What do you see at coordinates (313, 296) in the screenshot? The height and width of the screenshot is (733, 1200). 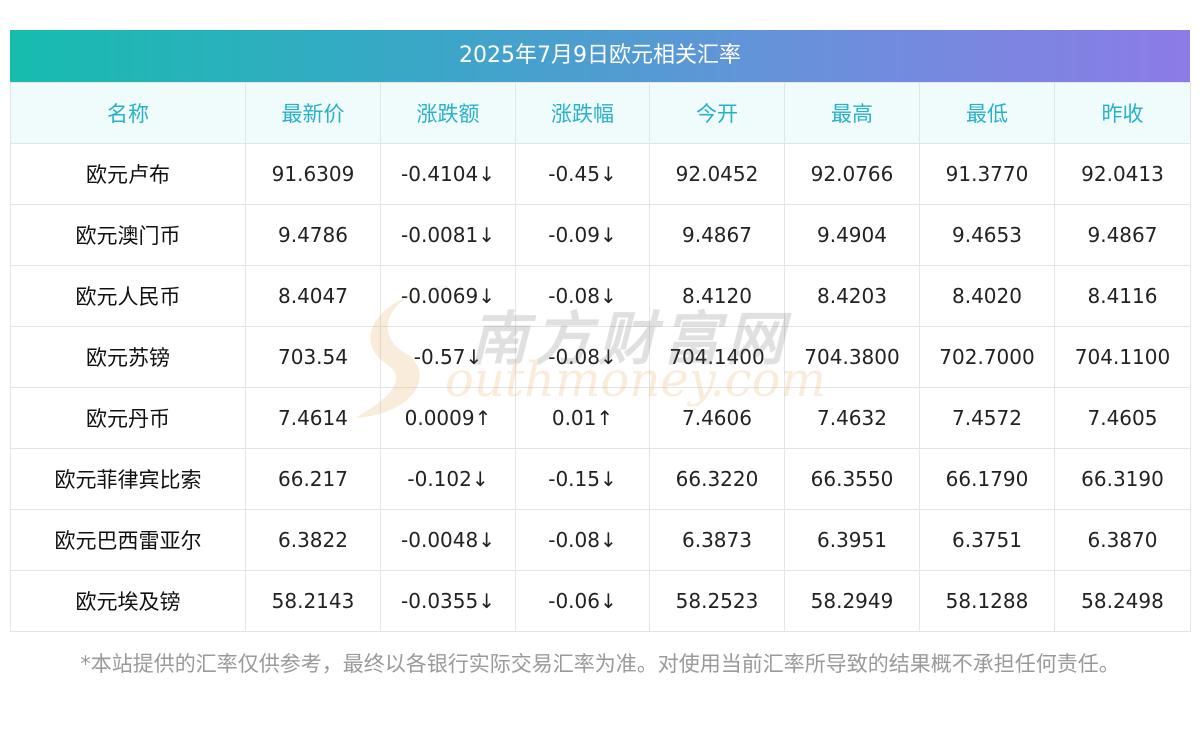 I see `cell-latest: 8.4047` at bounding box center [313, 296].